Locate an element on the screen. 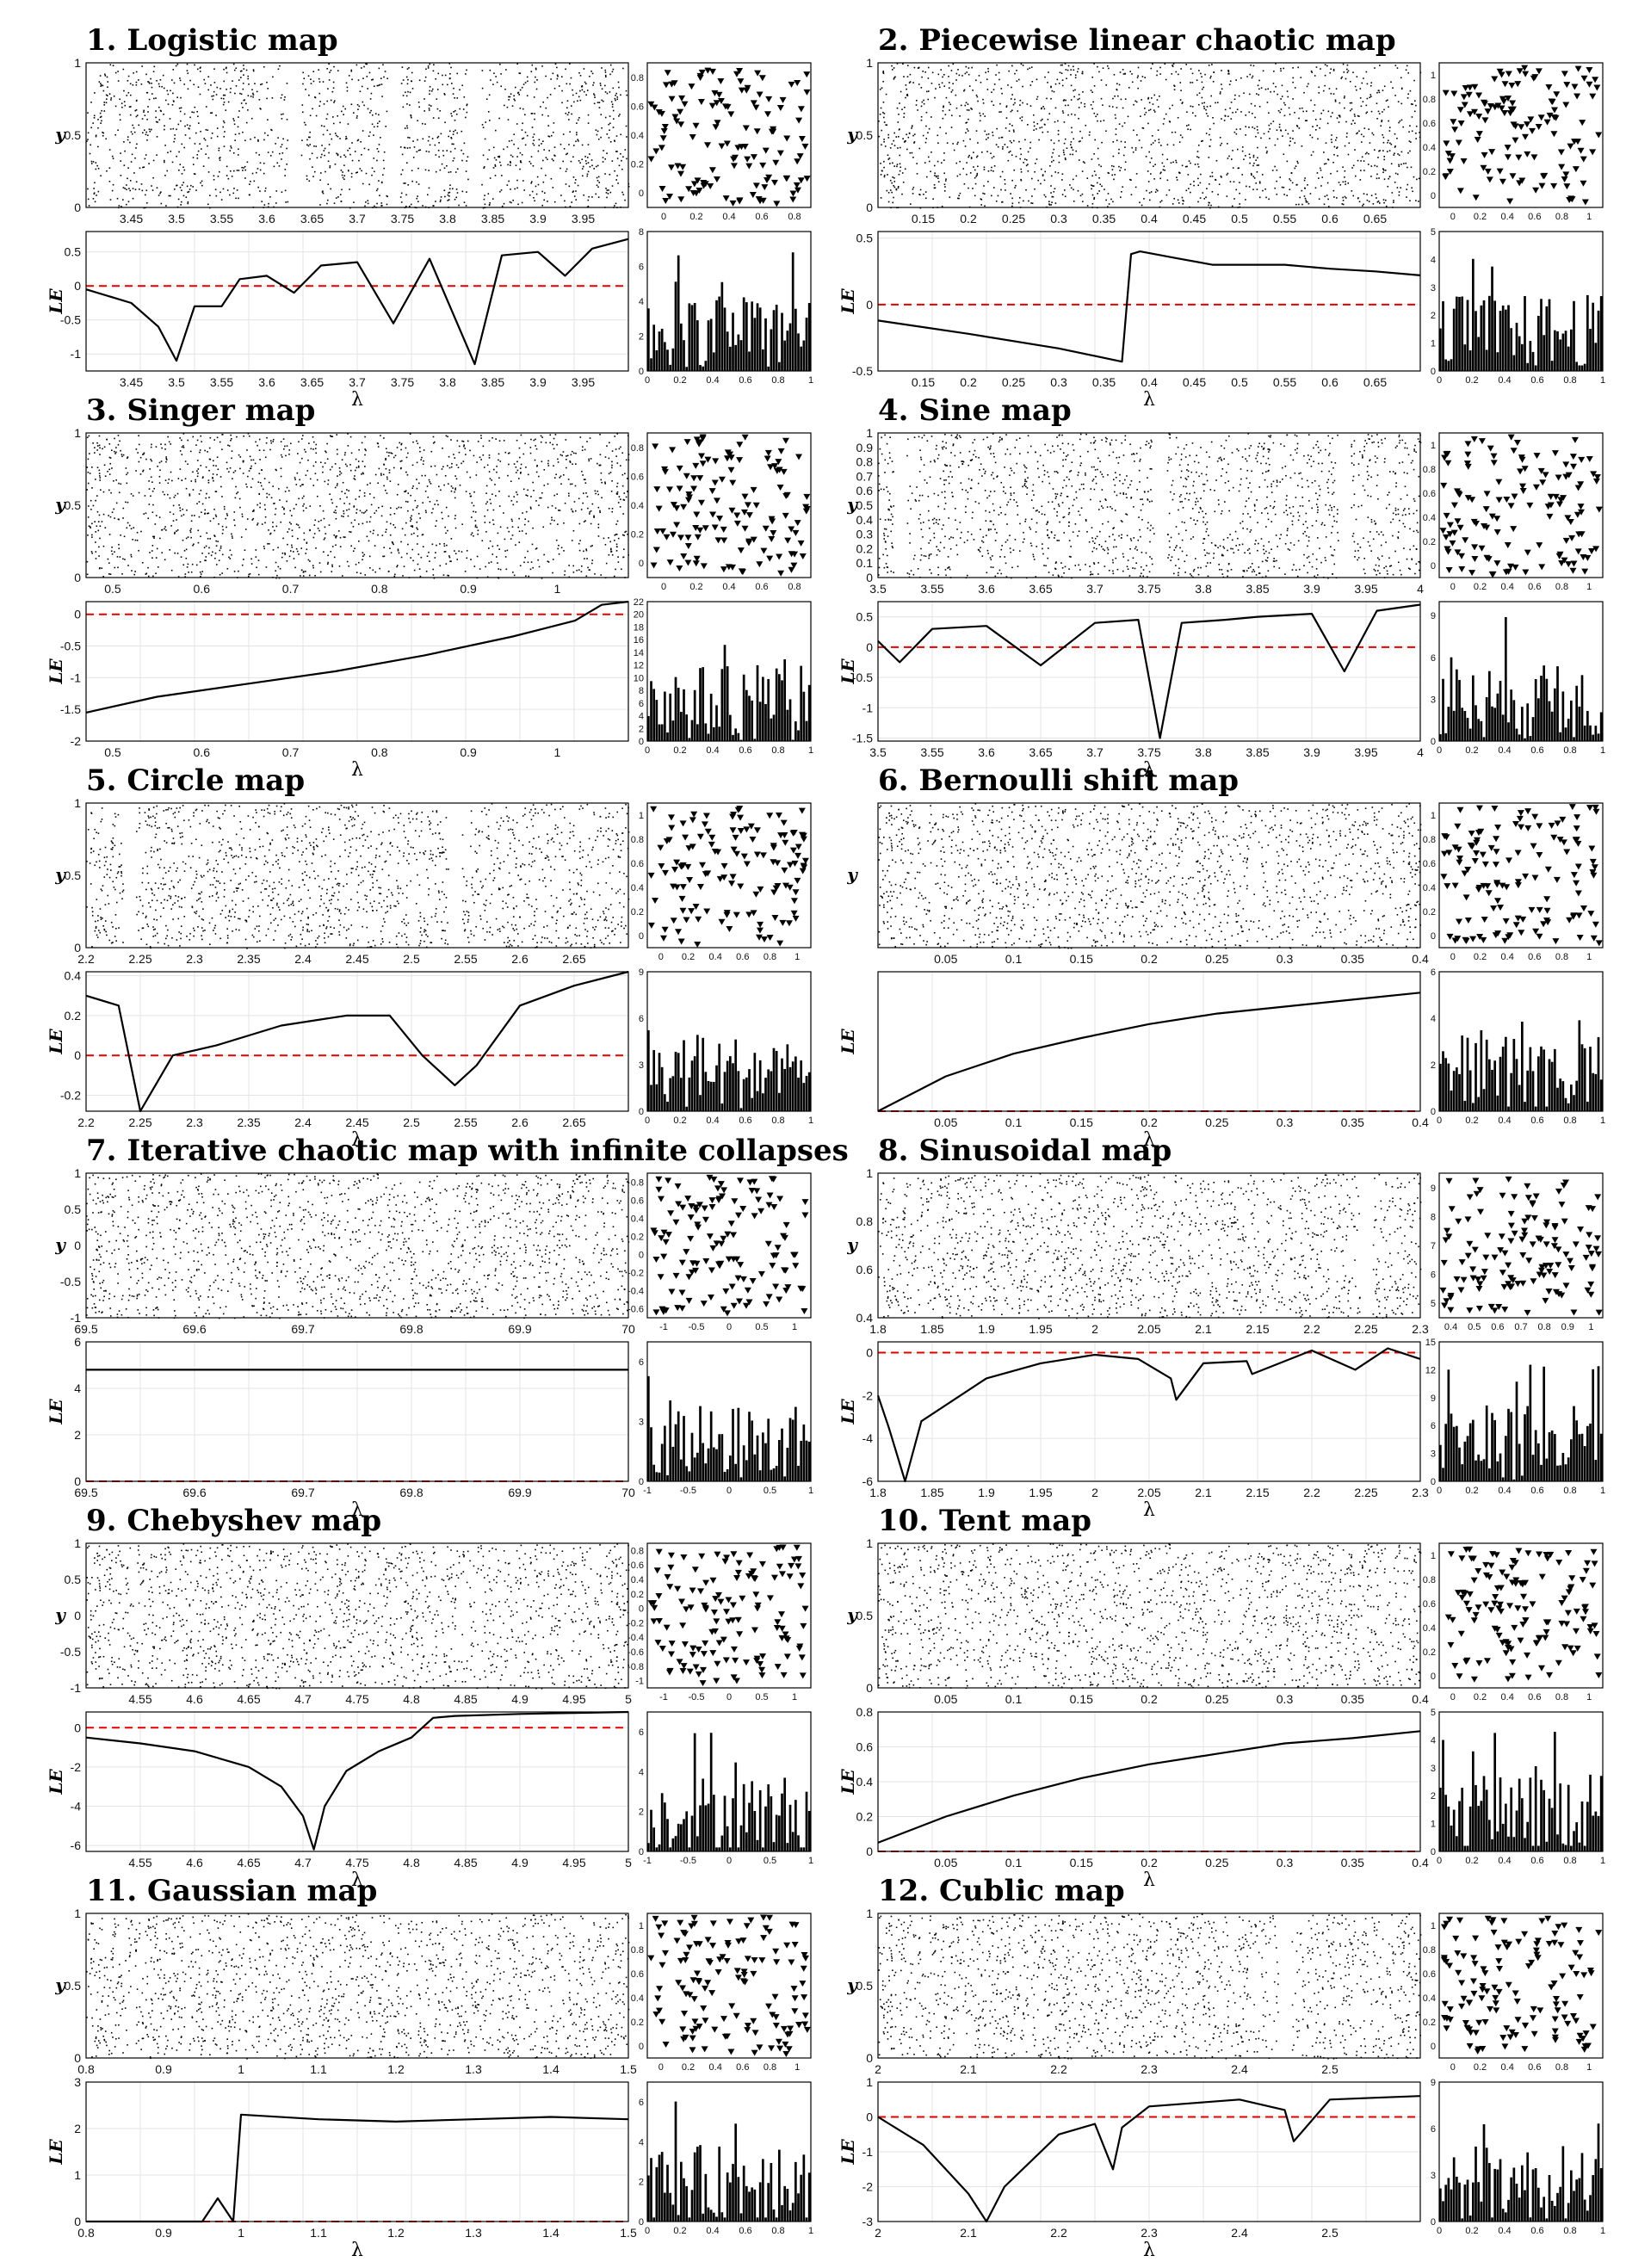 The image size is (1626, 2268). panel-title: 1. Logistic map is located at coordinates (212, 40).